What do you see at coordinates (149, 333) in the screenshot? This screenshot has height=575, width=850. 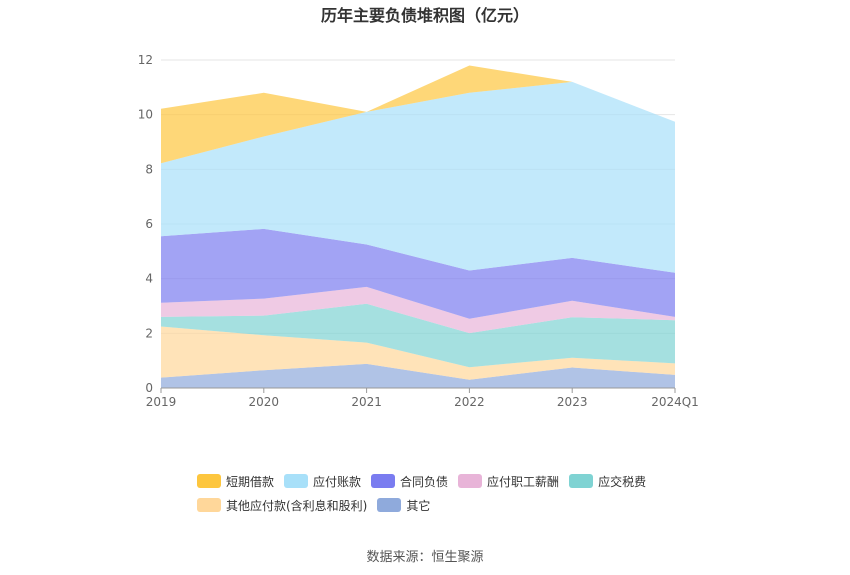 I see `y-tick-label: 2` at bounding box center [149, 333].